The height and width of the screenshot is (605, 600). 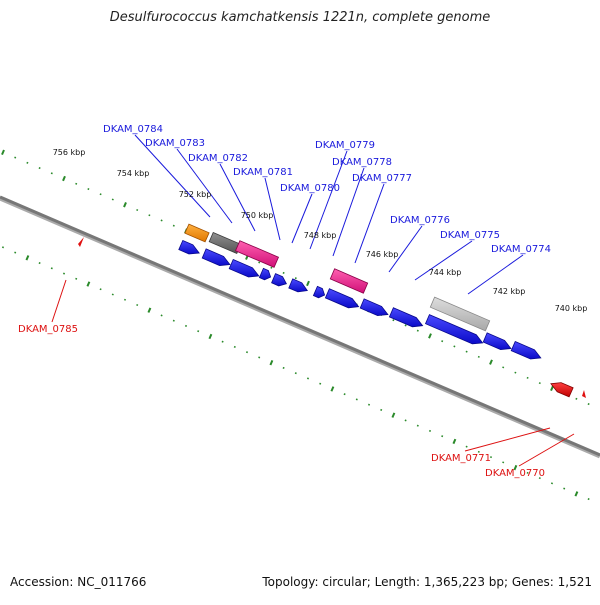 What do you see at coordinates (461, 458) in the screenshot?
I see `gene-label: DKAM_0771` at bounding box center [461, 458].